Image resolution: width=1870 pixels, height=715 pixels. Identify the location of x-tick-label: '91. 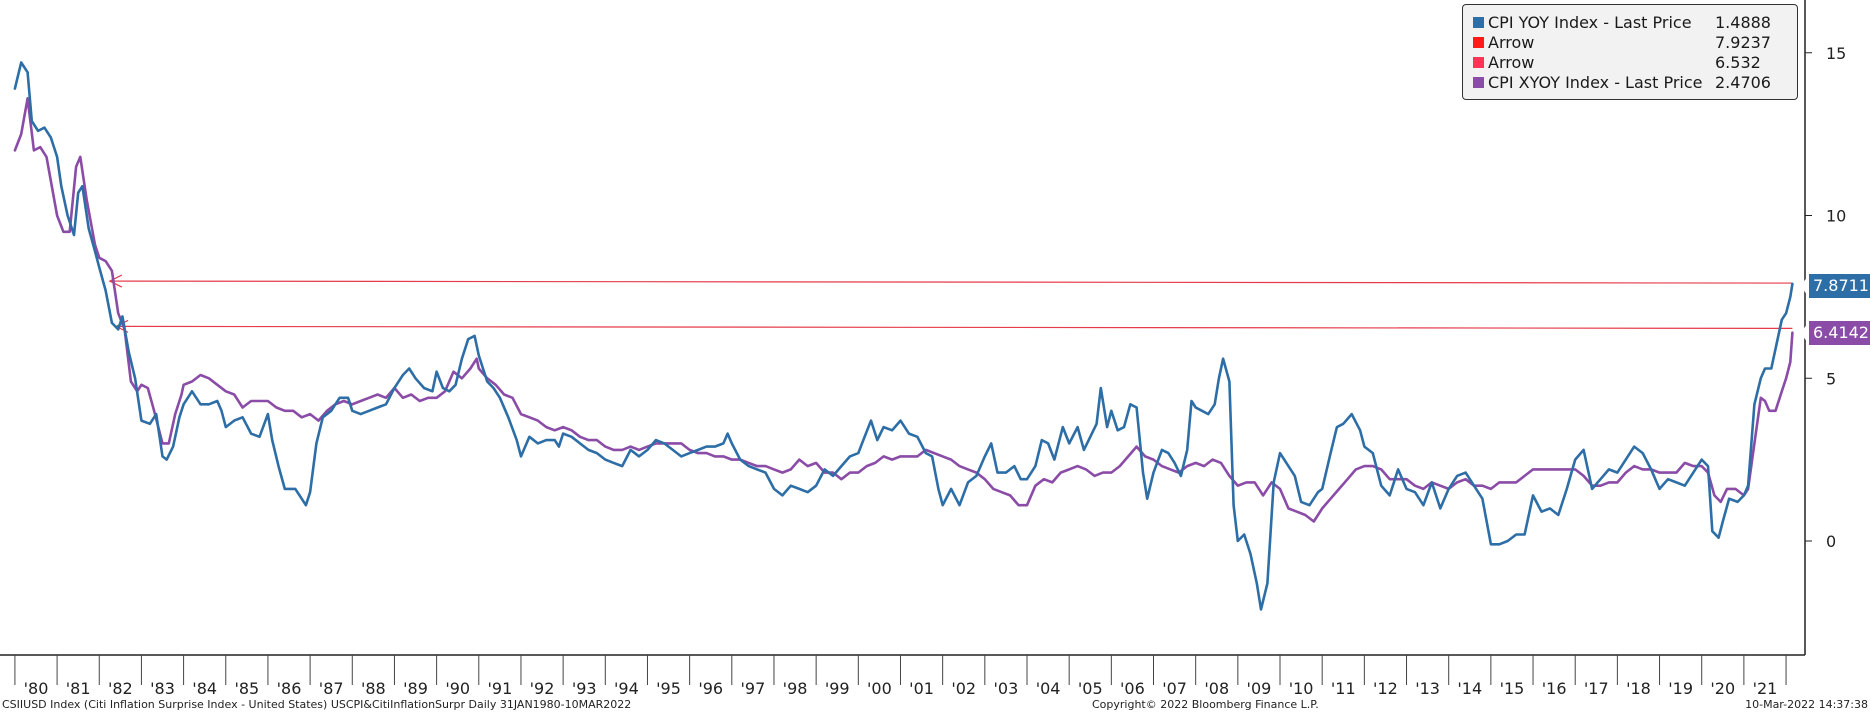
(499, 688).